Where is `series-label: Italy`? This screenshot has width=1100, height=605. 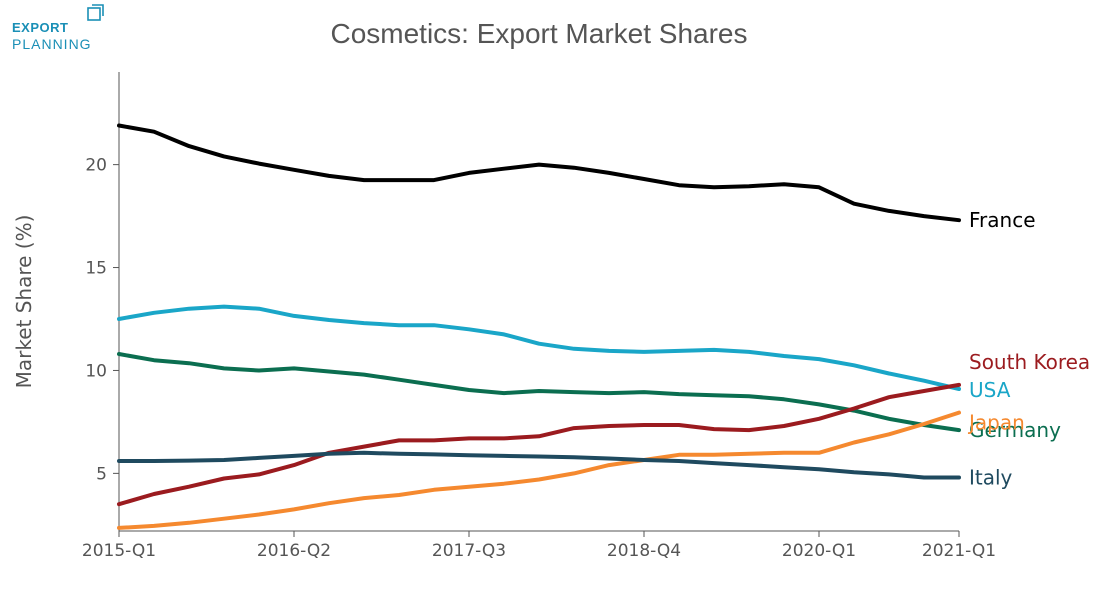
series-label: Italy is located at coordinates (991, 477).